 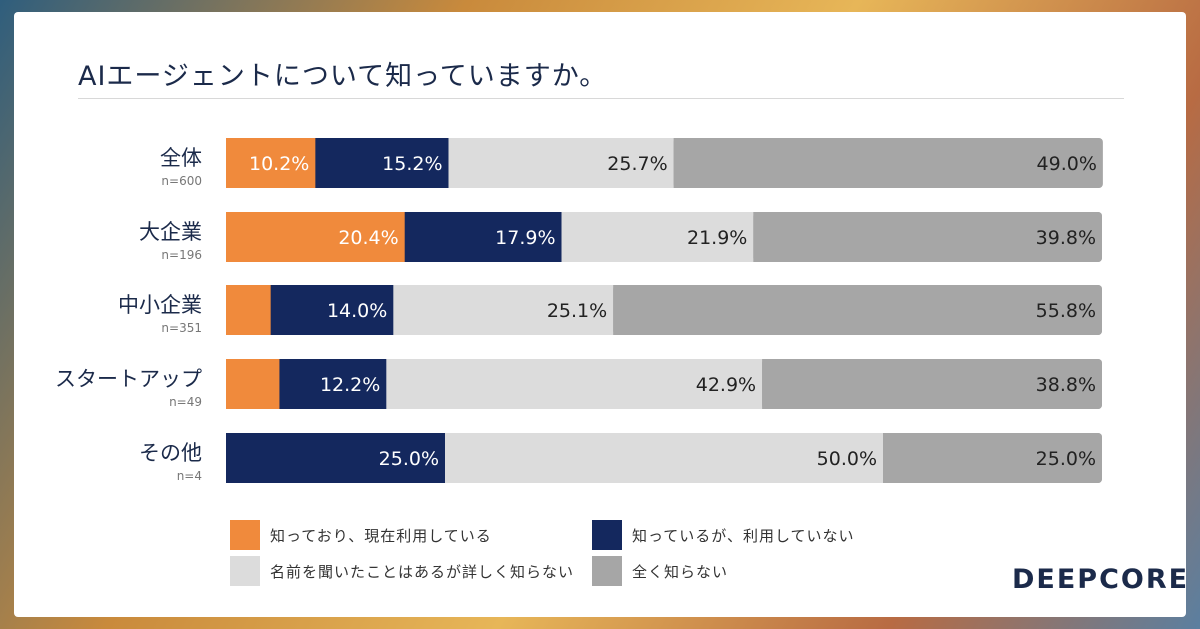 I want to click on data-label: 20.4%, so click(x=368, y=238).